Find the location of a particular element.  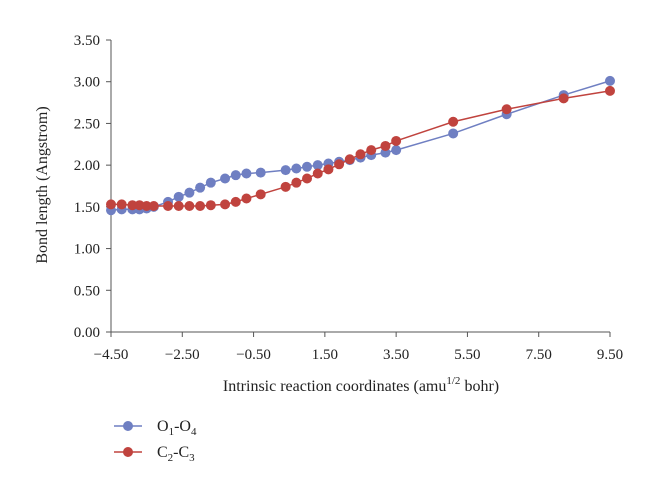

x-tick-label: −4.50 is located at coordinates (111, 355).